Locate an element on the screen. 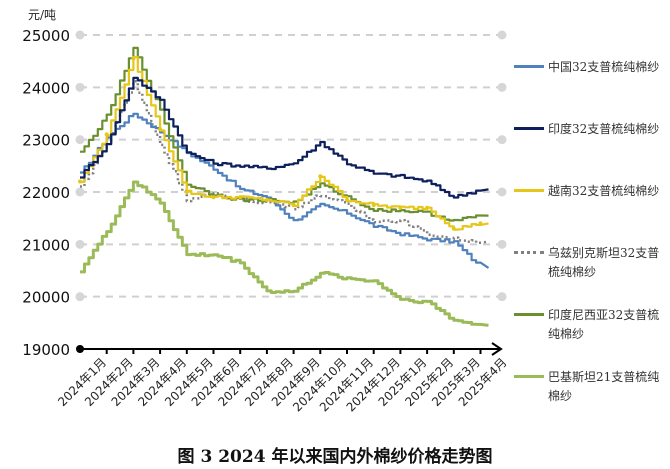 This screenshot has height=469, width=670. y-tick-label: 20000 is located at coordinates (46, 298).